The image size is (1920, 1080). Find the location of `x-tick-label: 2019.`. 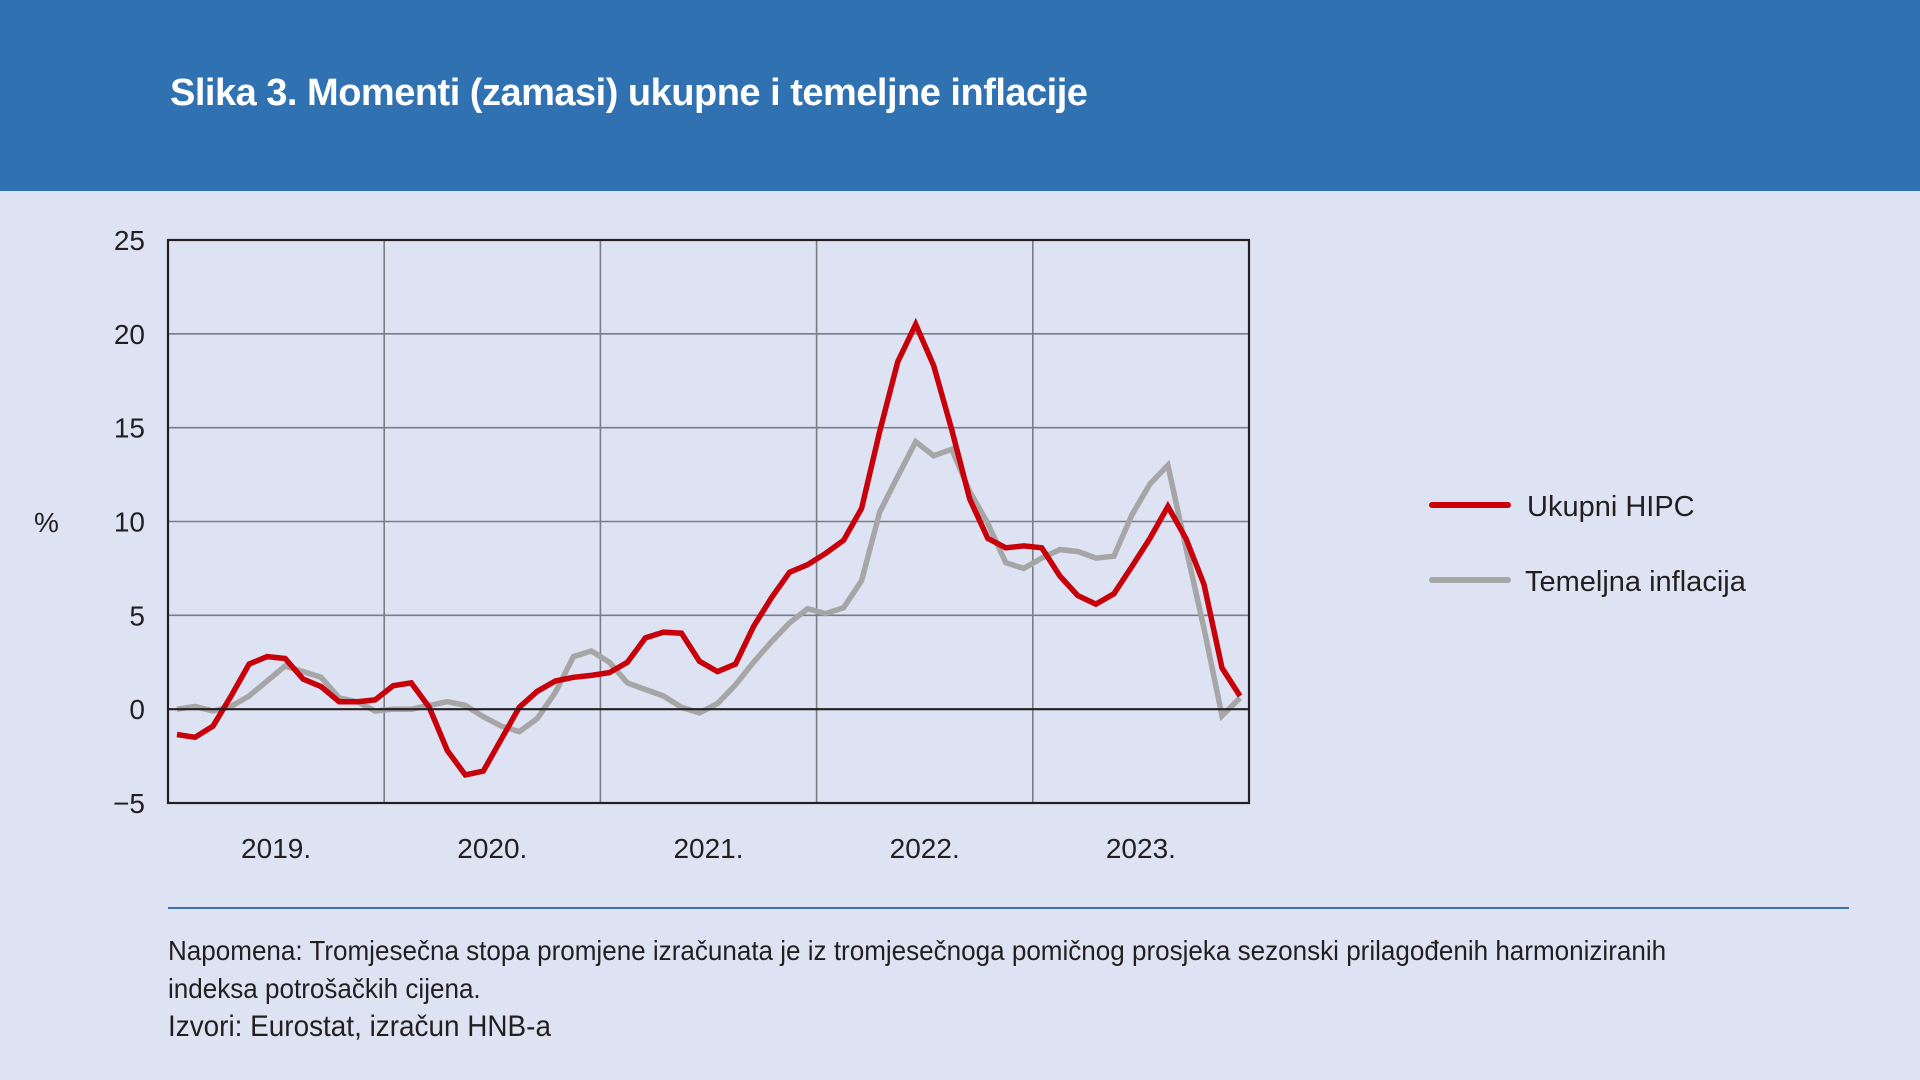

x-tick-label: 2019. is located at coordinates (276, 848).